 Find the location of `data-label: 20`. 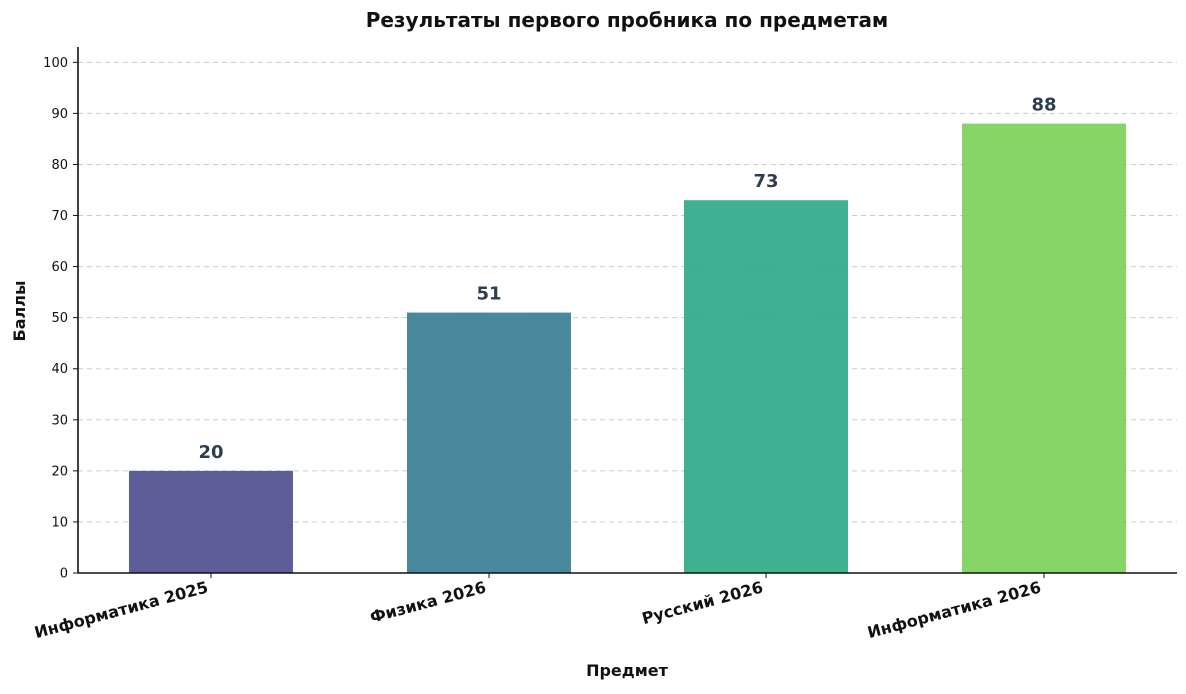

data-label: 20 is located at coordinates (210, 452).